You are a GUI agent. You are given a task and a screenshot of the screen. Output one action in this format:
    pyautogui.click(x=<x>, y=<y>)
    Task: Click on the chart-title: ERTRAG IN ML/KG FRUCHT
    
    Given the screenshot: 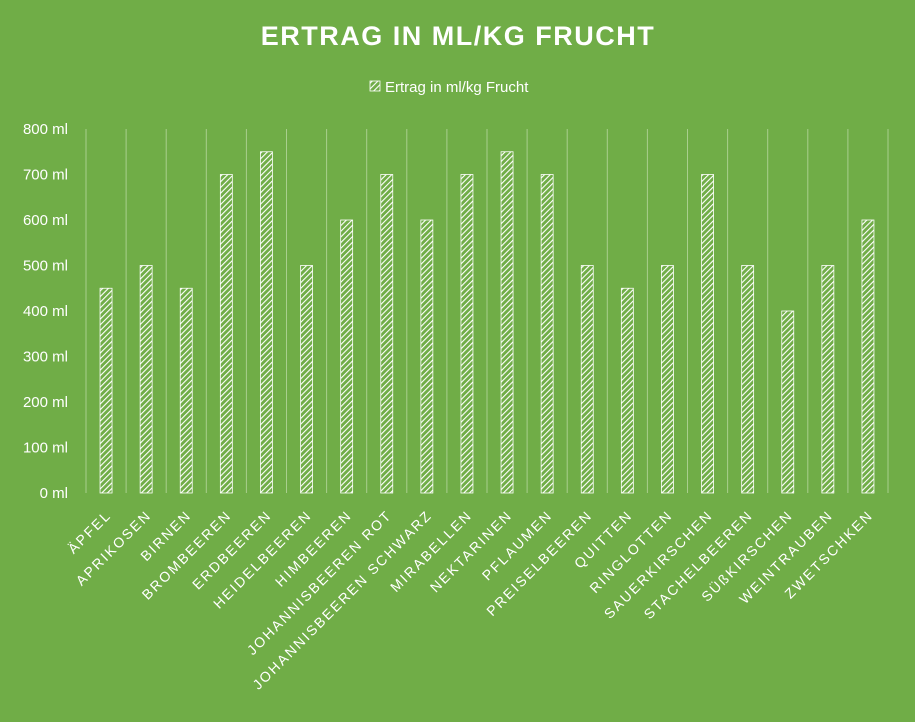 What is the action you would take?
    pyautogui.click(x=458, y=36)
    